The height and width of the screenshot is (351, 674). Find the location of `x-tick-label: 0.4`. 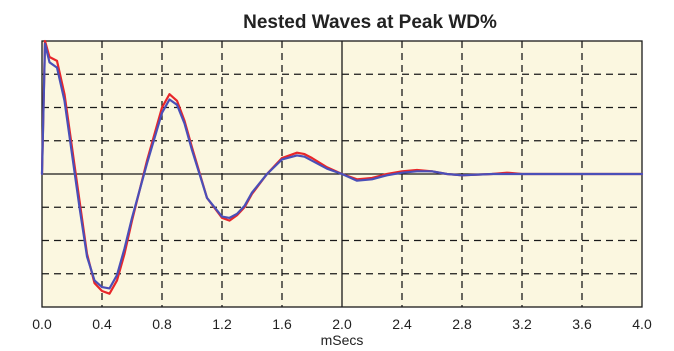

x-tick-label: 0.4 is located at coordinates (102, 324).